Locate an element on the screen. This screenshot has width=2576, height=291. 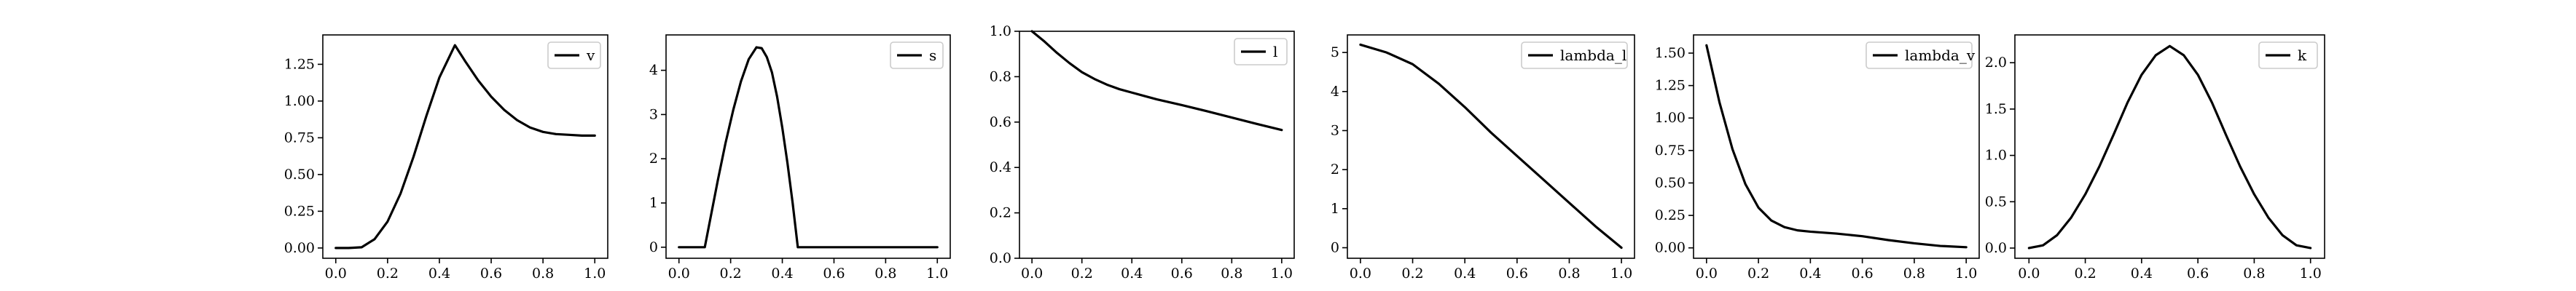
x-tick-label-5-0: 0.0 is located at coordinates (1707, 274).